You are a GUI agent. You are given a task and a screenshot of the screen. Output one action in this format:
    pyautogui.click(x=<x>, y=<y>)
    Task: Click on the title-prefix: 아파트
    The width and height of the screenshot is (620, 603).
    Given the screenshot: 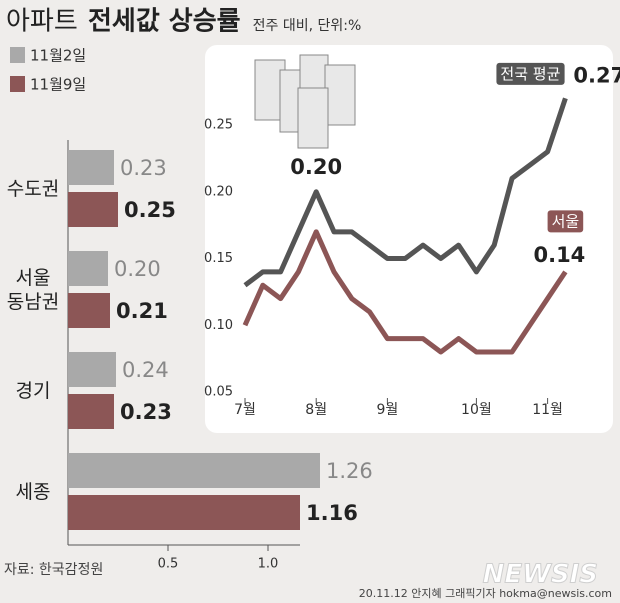 What is the action you would take?
    pyautogui.click(x=42, y=22)
    